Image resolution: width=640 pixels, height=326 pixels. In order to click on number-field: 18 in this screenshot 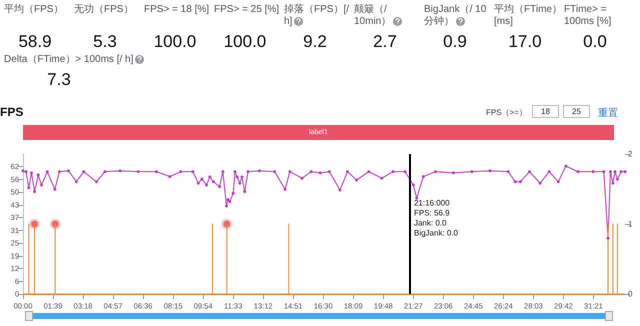, I will do `click(545, 111)`.